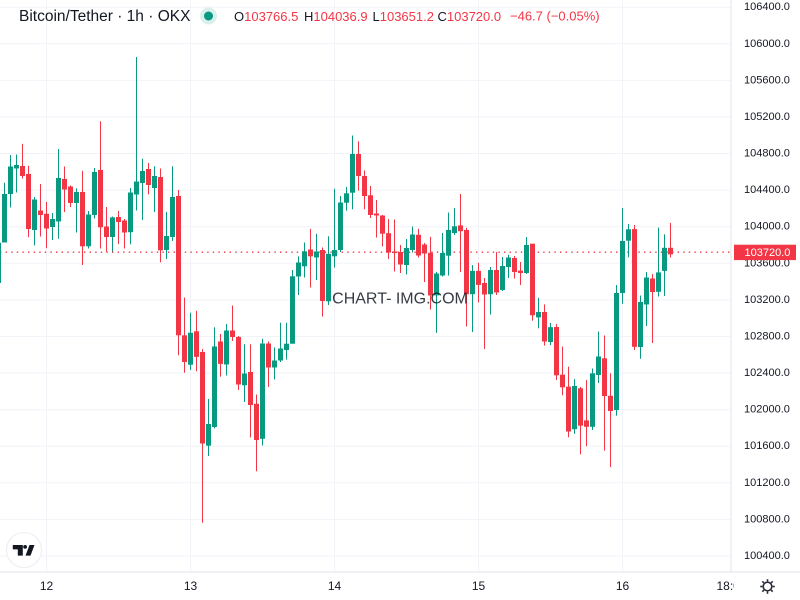 Image resolution: width=800 pixels, height=600 pixels. What do you see at coordinates (767, 263) in the screenshot?
I see `svg-text: 103600.0` at bounding box center [767, 263].